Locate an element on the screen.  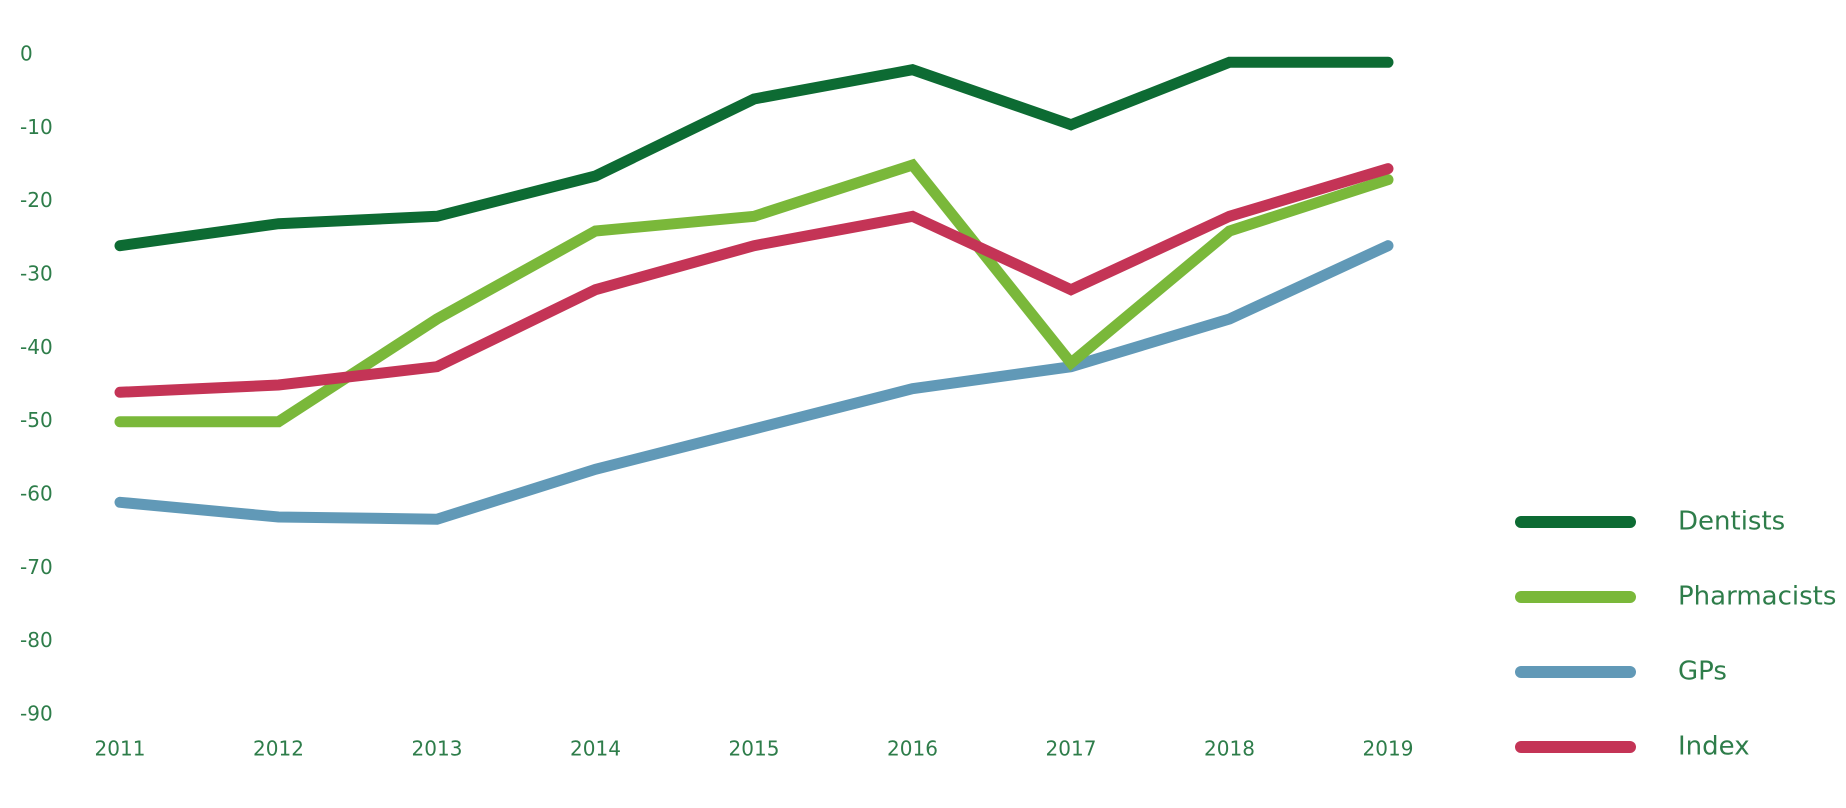
y-tick-label: -90 is located at coordinates (36, 714).